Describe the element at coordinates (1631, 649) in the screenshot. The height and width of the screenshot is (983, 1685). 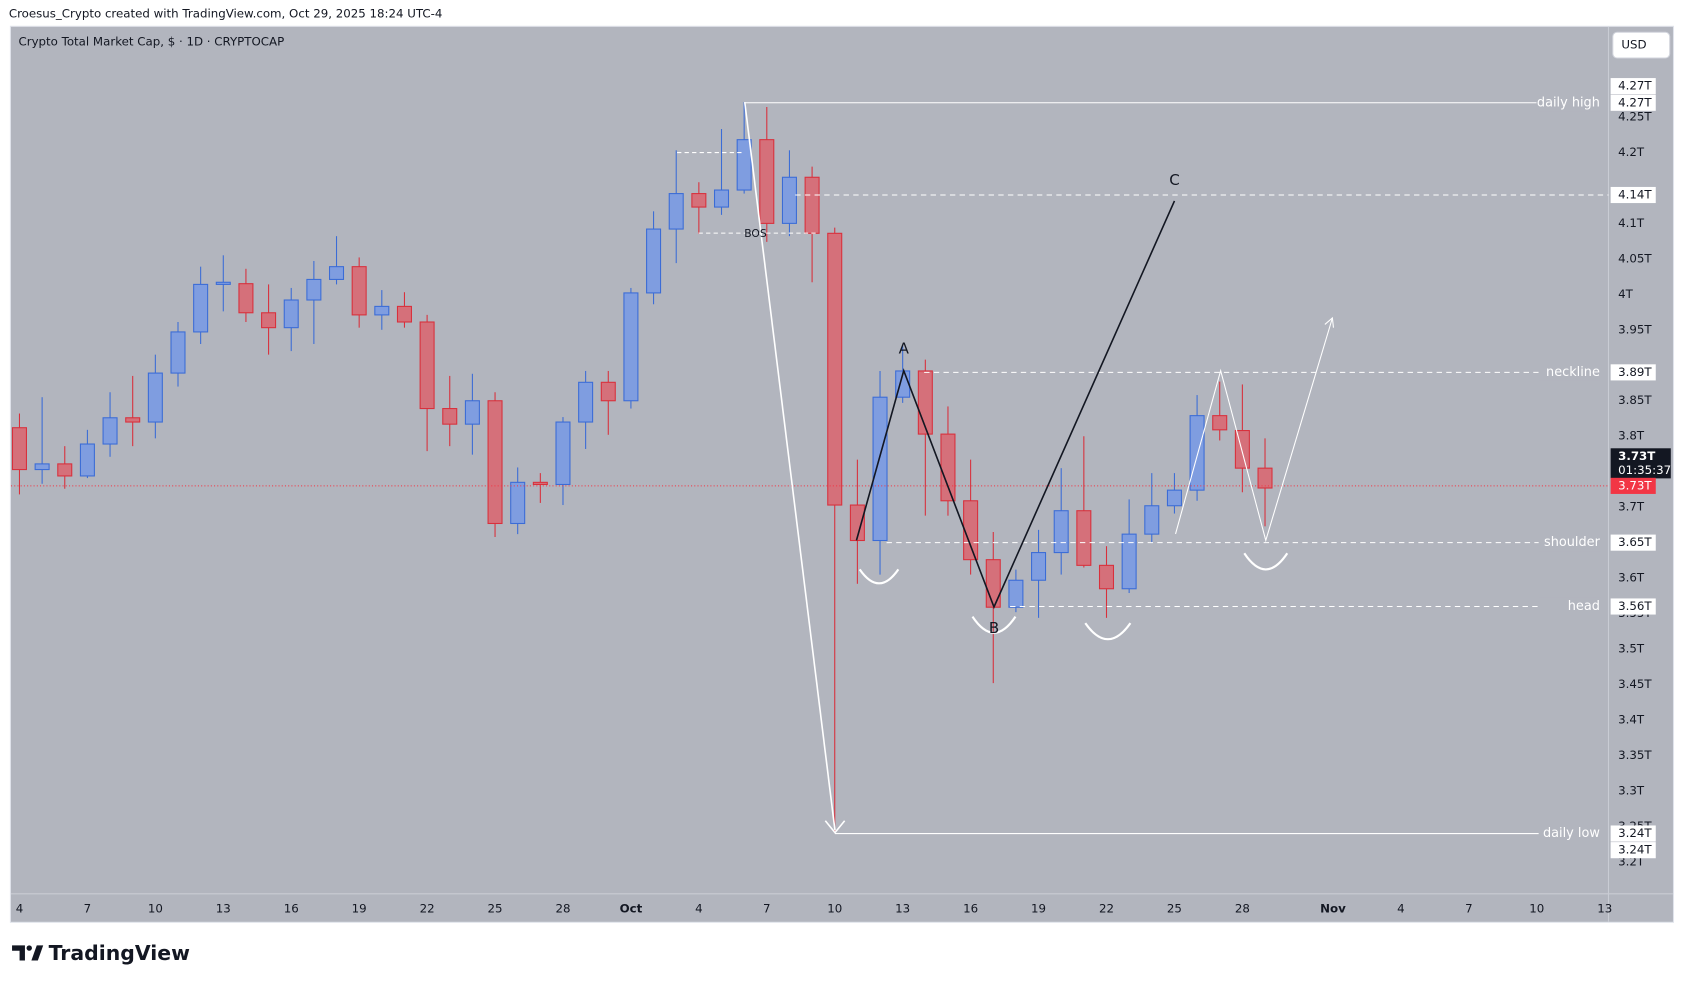
I see `y-tick-label: 3.5T` at that location.